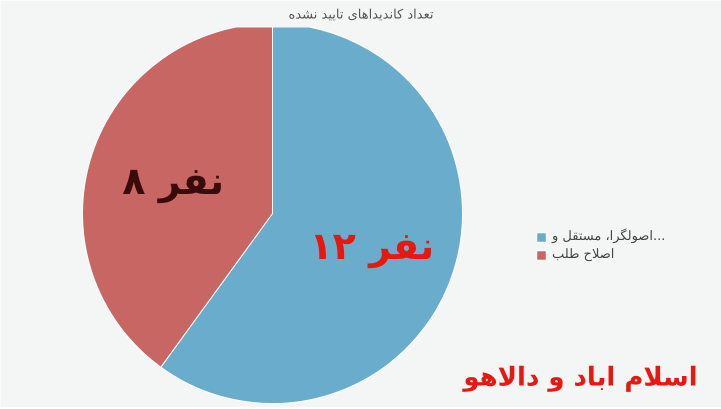  What do you see at coordinates (579, 377) in the screenshot?
I see `text: اسلام اباد و دالاهو` at bounding box center [579, 377].